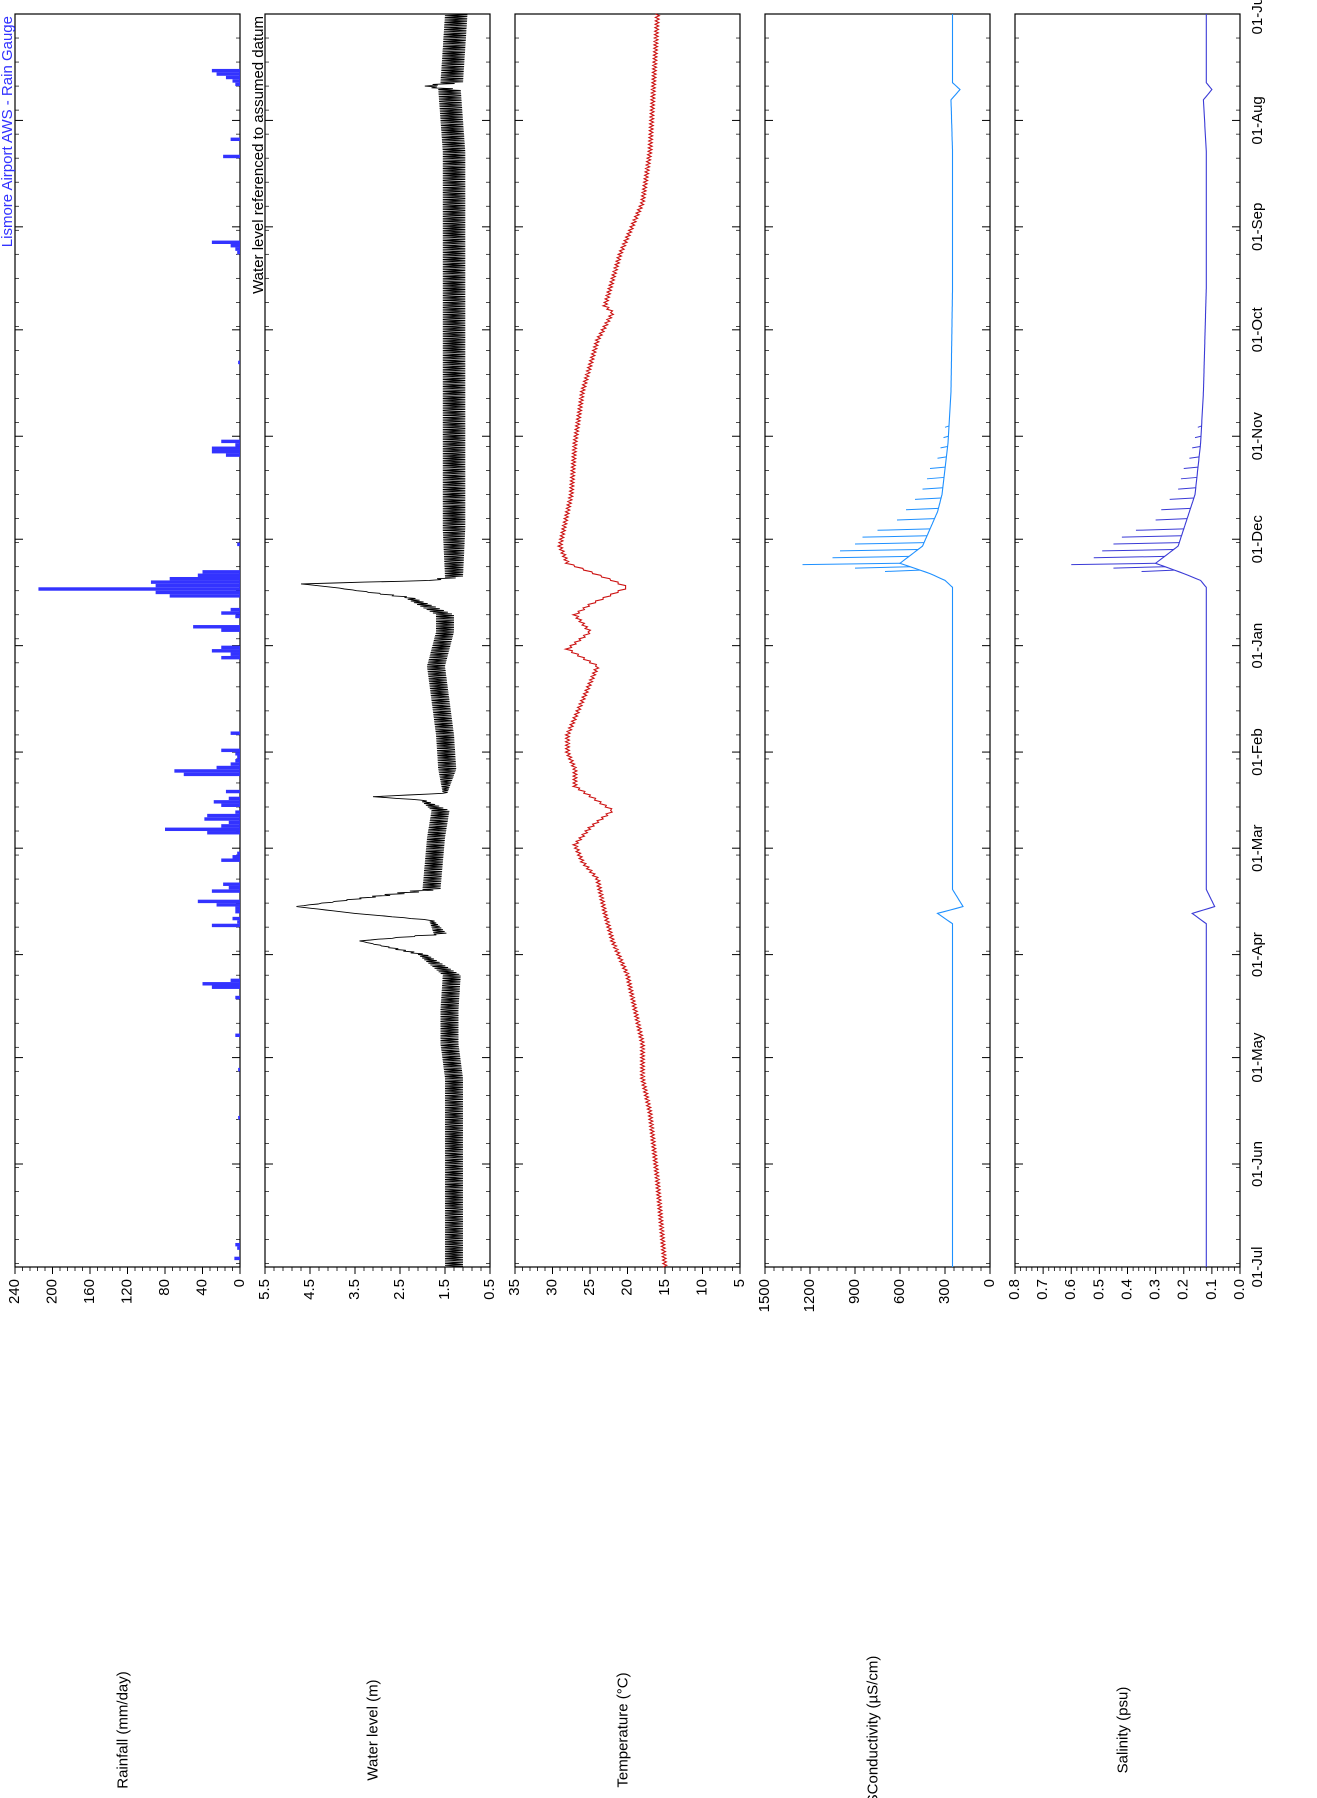 The width and height of the screenshot is (1317, 1798). What do you see at coordinates (309, 1289) in the screenshot?
I see `value-tick-label: 4.5` at bounding box center [309, 1289].